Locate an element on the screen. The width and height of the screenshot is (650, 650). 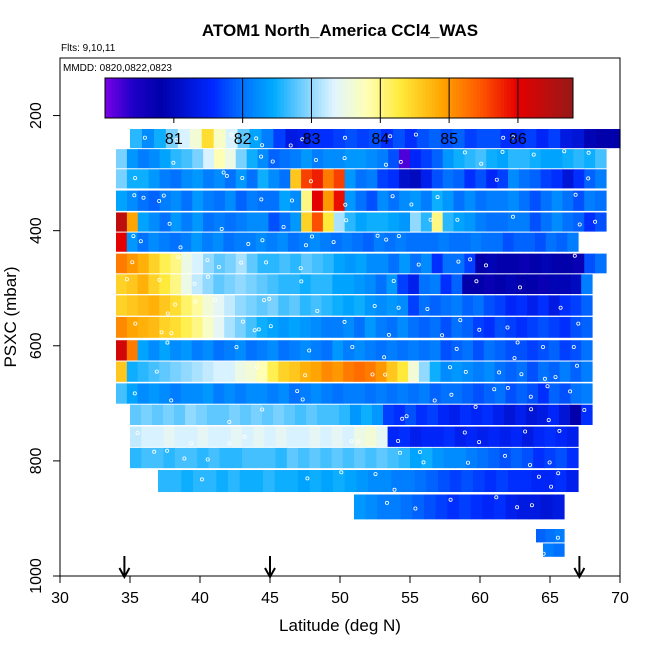
y-tick-label: 400 is located at coordinates (36, 230).